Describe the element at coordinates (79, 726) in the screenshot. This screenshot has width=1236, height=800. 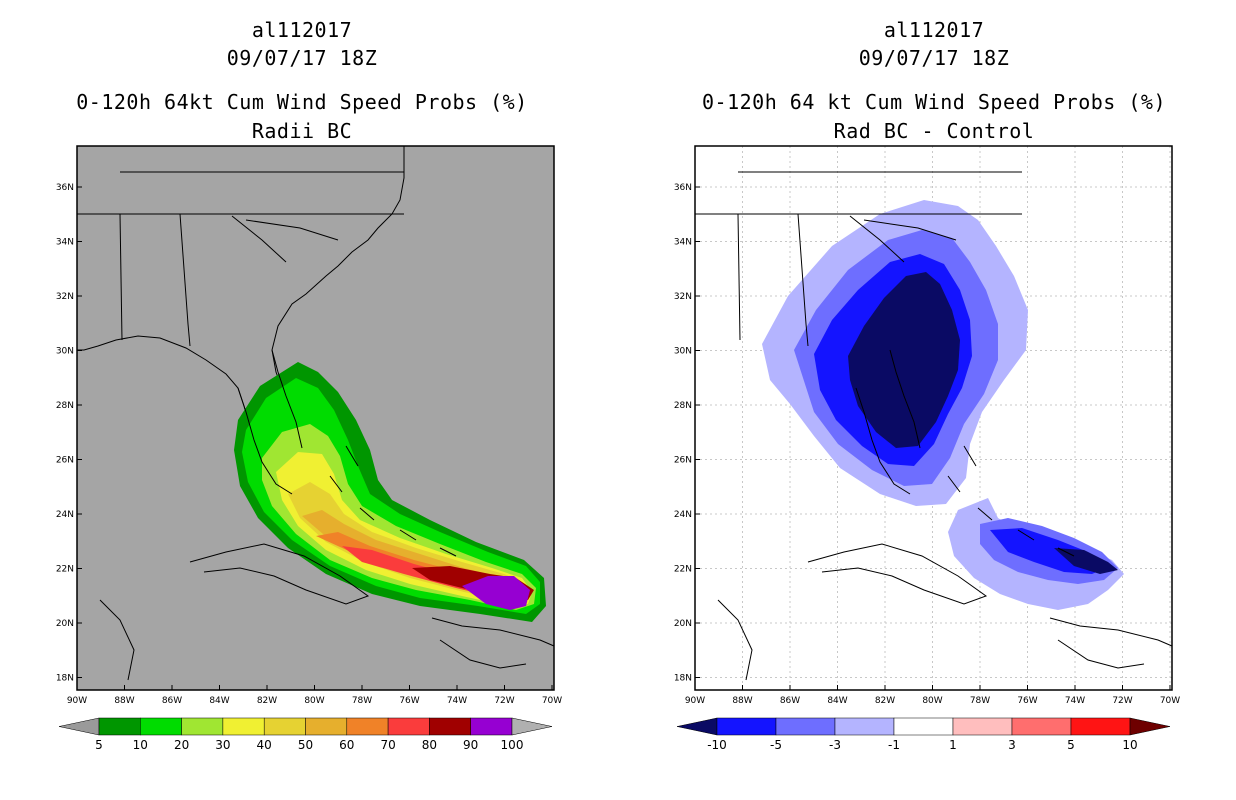
I see `left-colorbar-low-arrow` at that location.